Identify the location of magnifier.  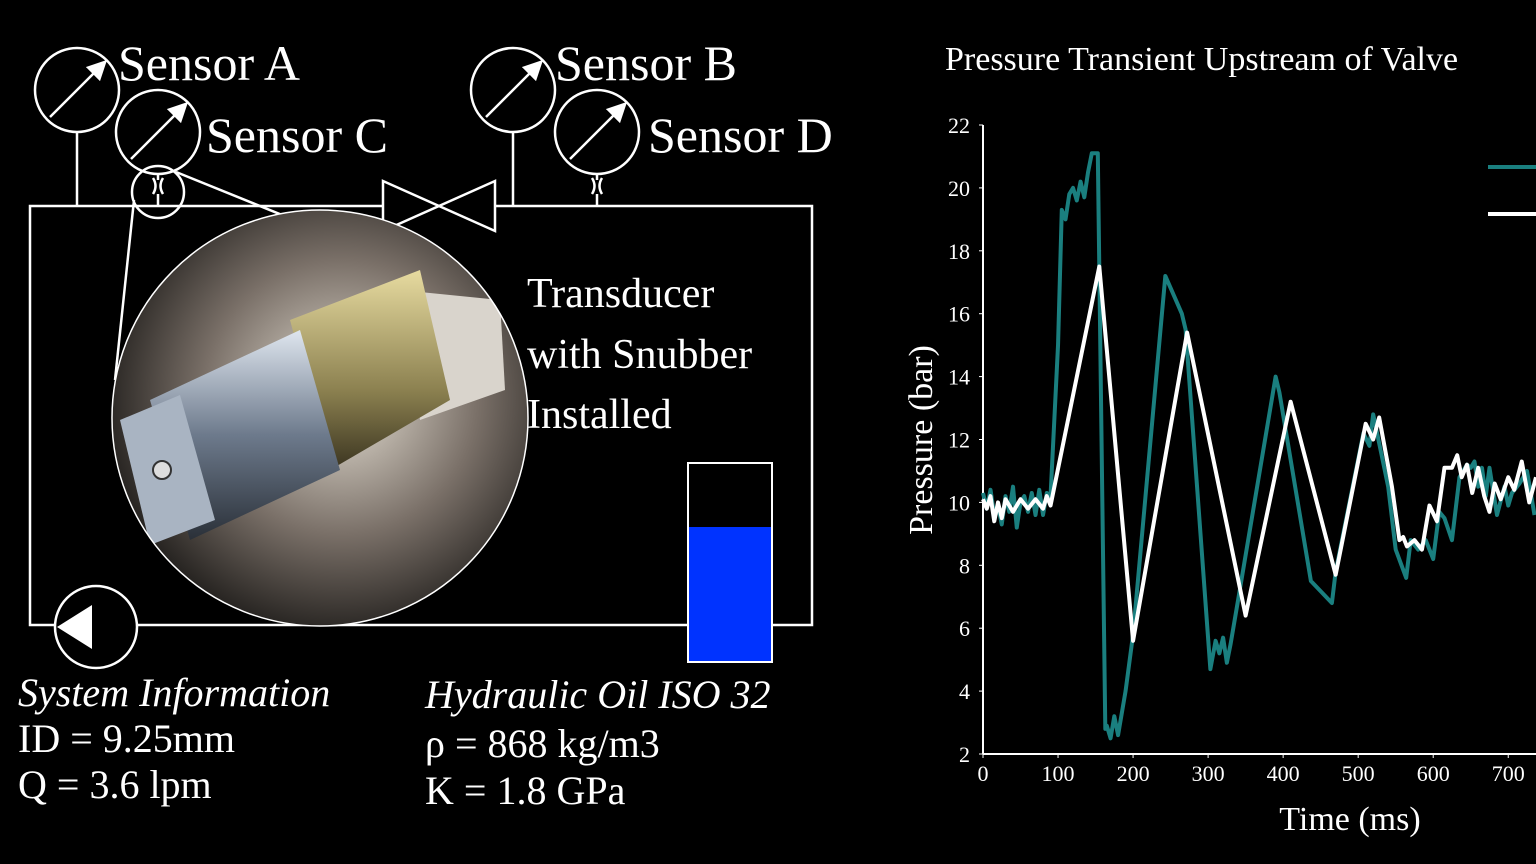
(158, 192).